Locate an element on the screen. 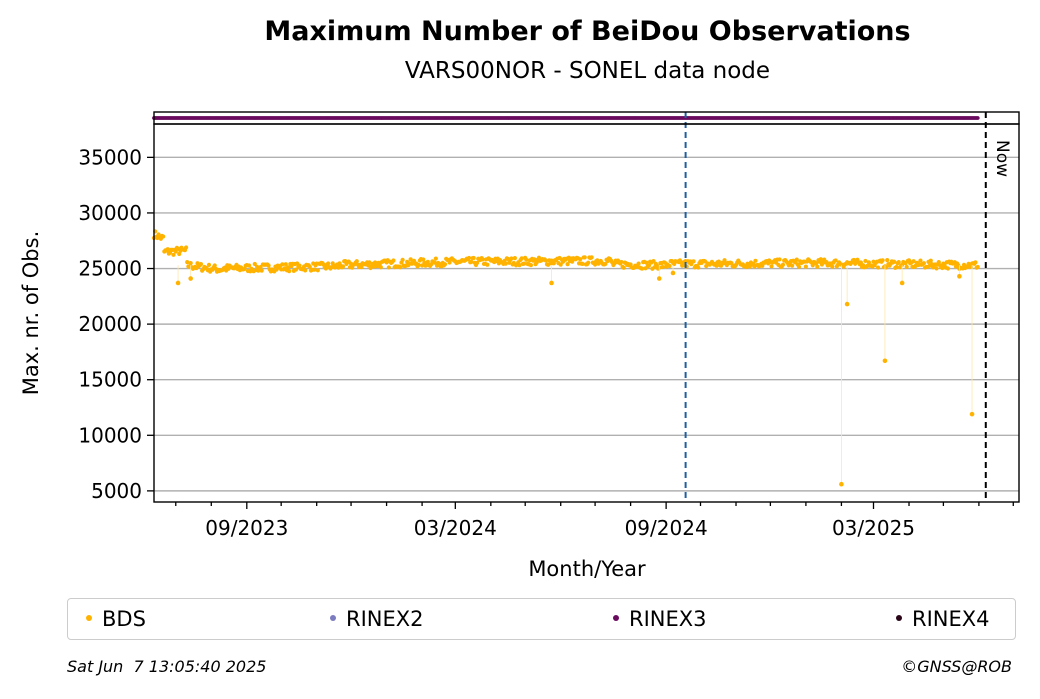  legend: BDS RINEX2 RINEX3 RINEX4 is located at coordinates (541, 619).